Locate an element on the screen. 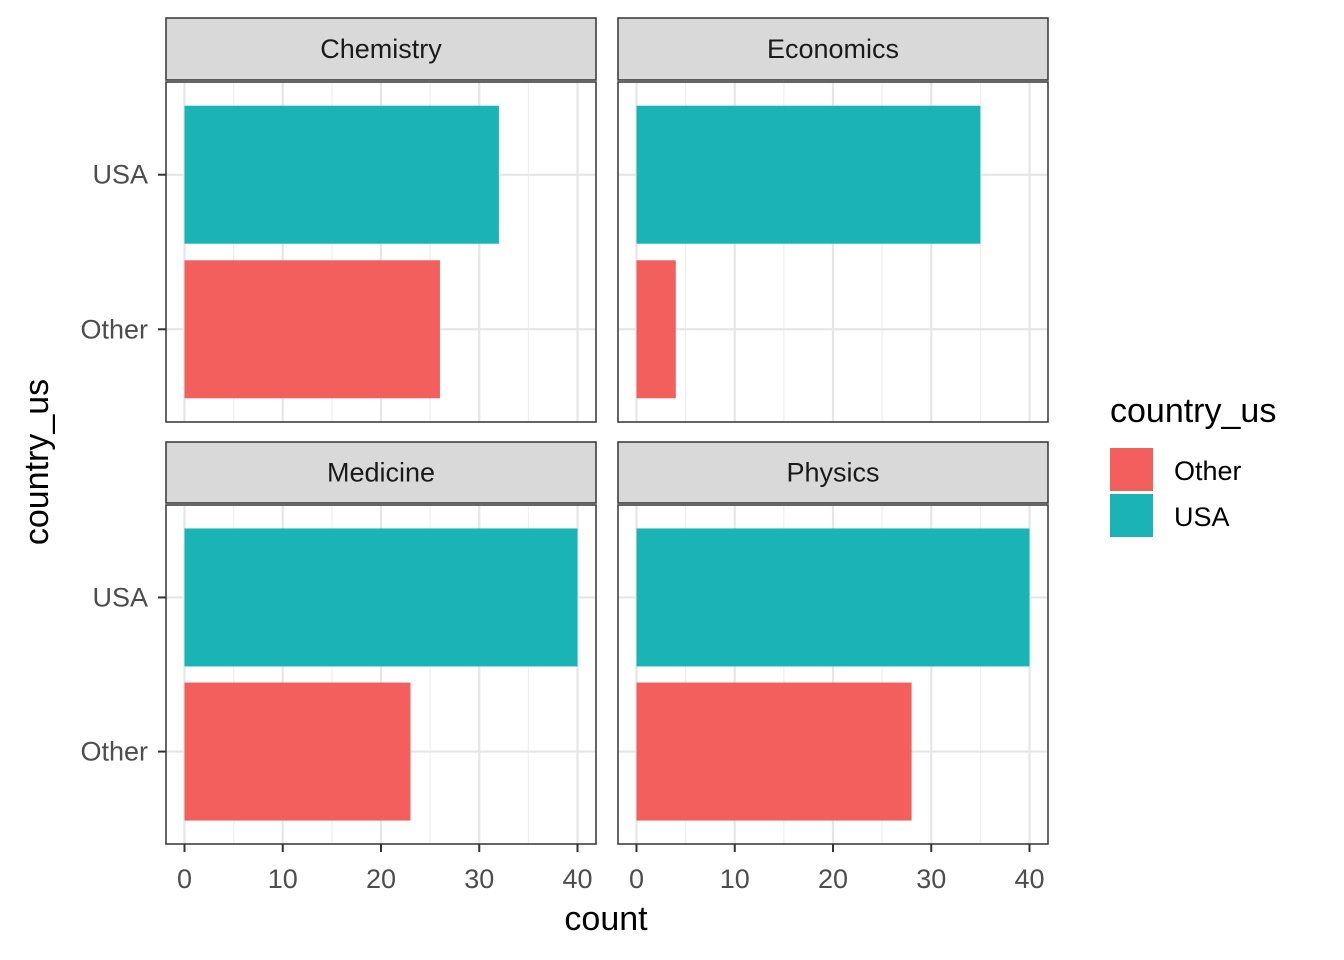  strip-physics is located at coordinates (833, 472).